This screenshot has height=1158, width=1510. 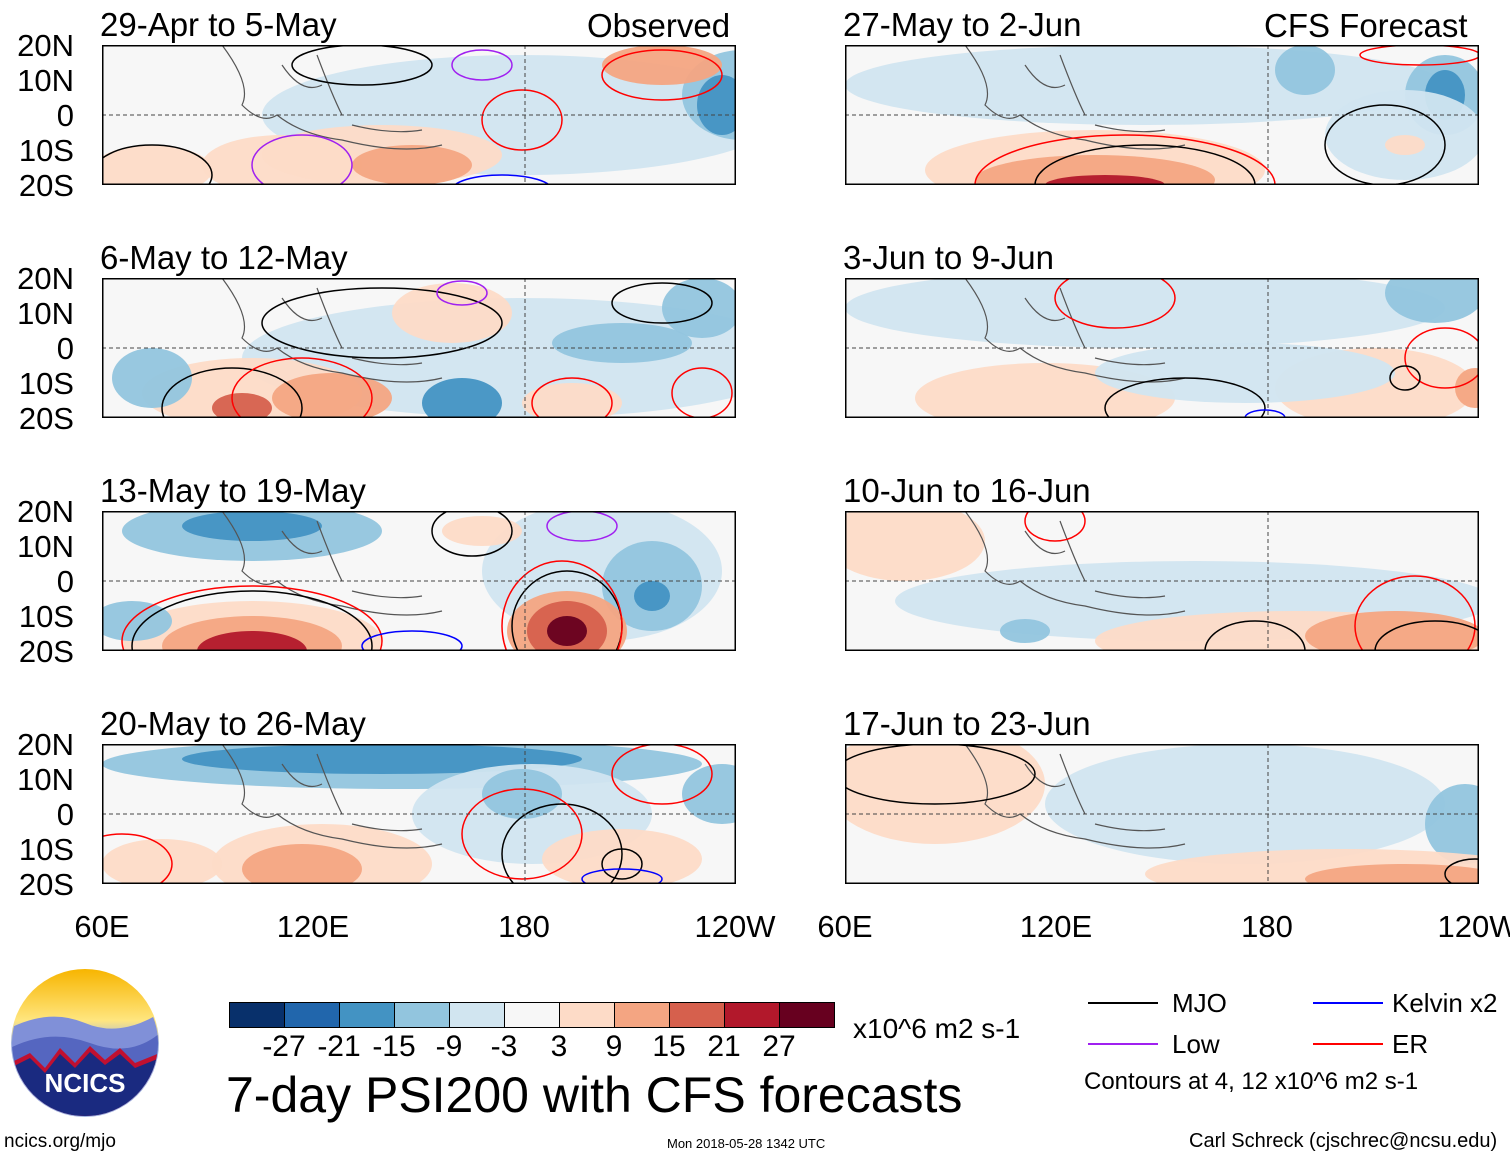 What do you see at coordinates (1123, 1003) in the screenshot?
I see `legend-mjo-line` at bounding box center [1123, 1003].